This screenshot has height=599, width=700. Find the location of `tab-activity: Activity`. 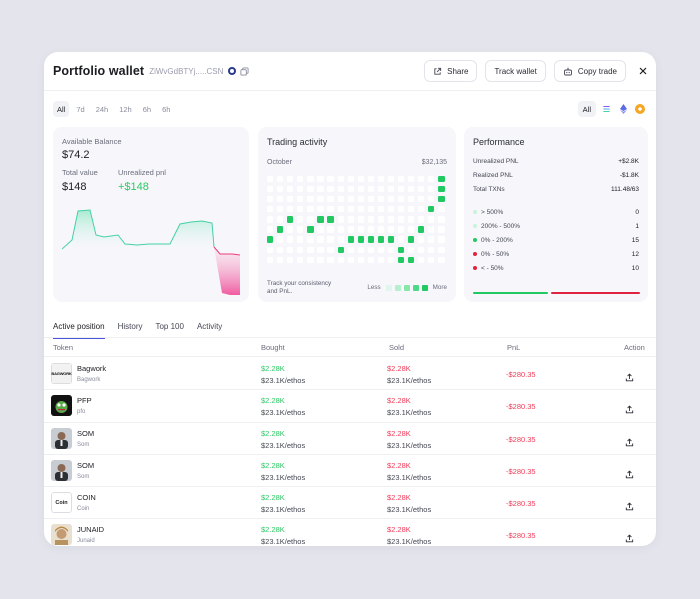

tab-activity: Activity is located at coordinates (209, 326).